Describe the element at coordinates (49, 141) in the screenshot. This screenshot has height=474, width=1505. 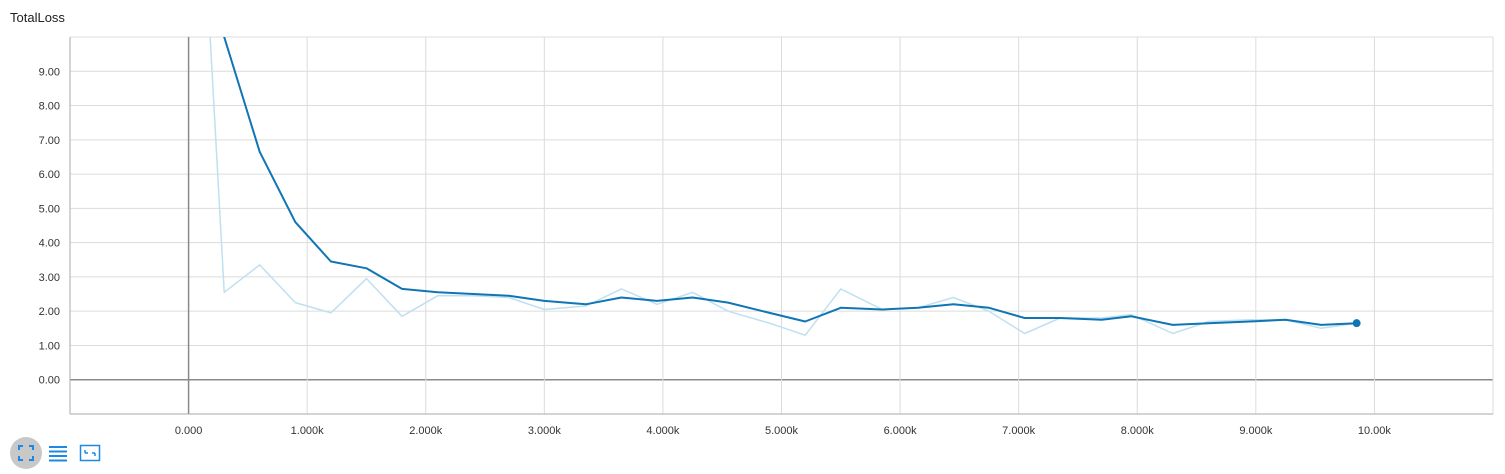
I see `y-tick-label: 7.00` at that location.